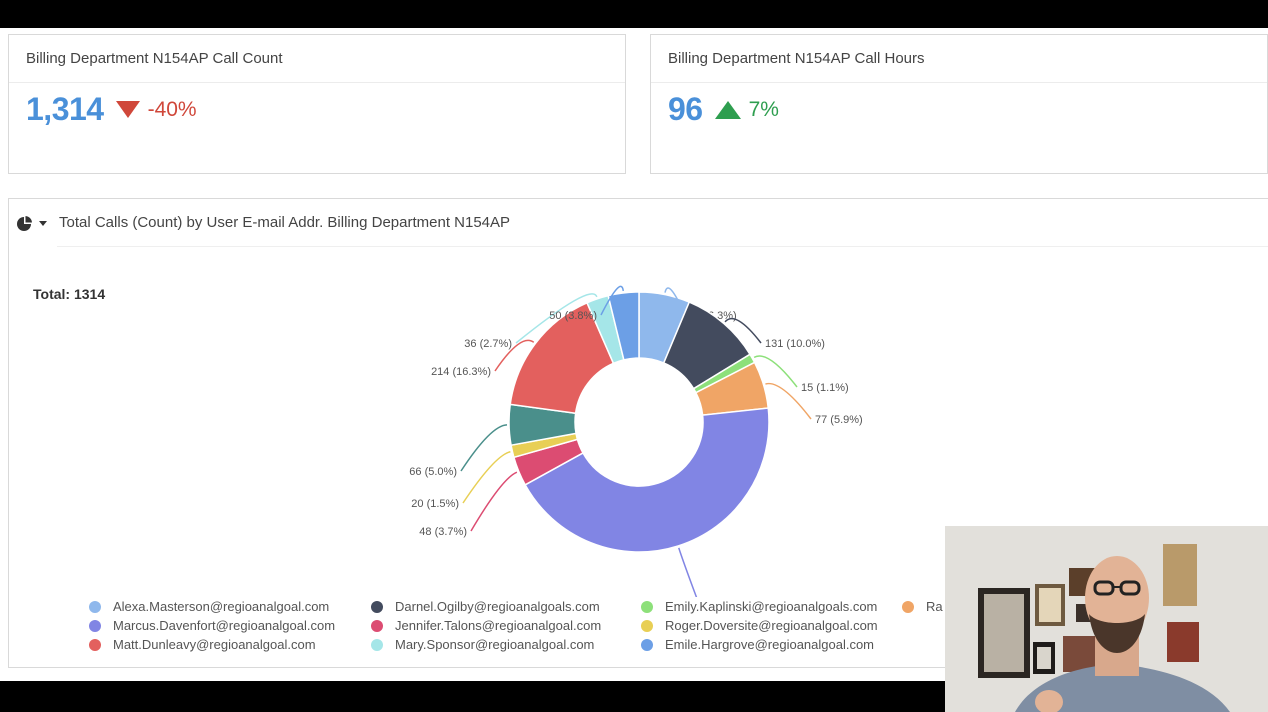 The height and width of the screenshot is (712, 1268). I want to click on legend-item: Darnel.Ogilby@regioanalgoals.com, so click(485, 606).